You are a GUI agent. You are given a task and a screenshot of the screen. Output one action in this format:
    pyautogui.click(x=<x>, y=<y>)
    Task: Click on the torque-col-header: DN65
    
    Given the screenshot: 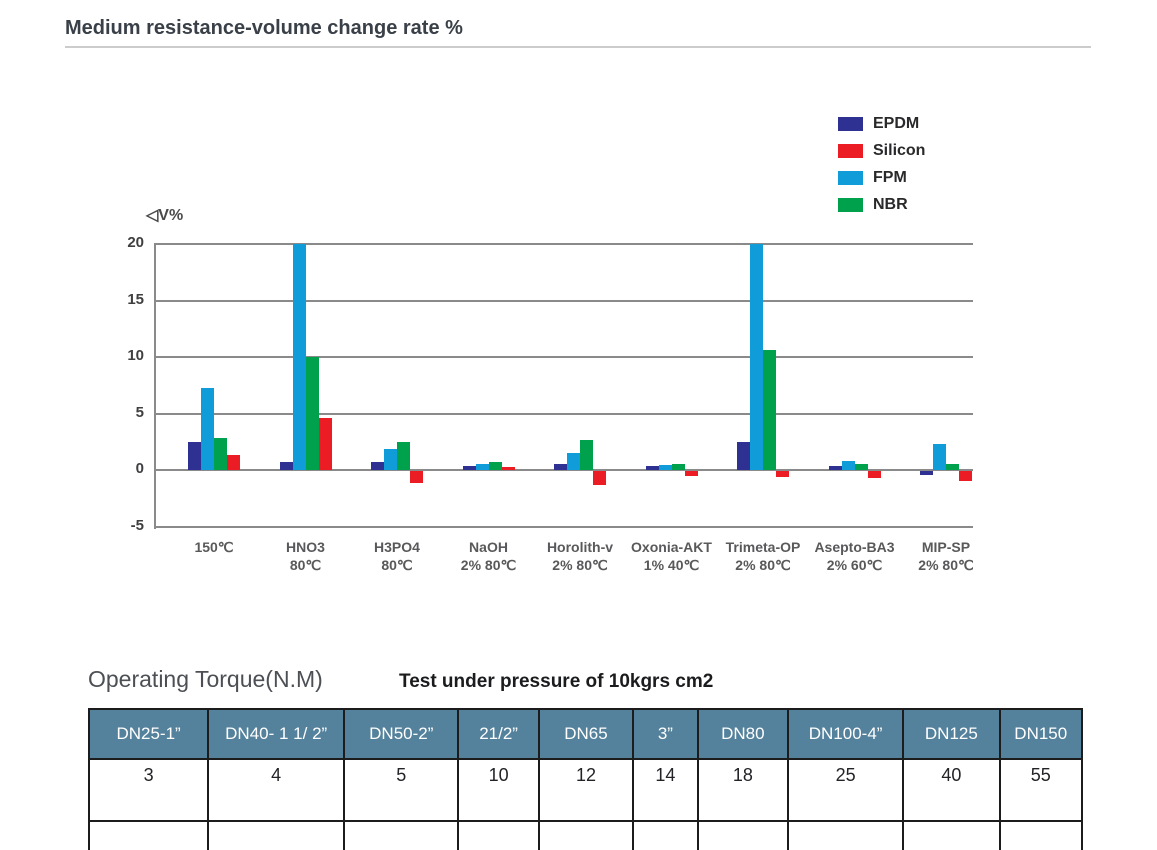 What is the action you would take?
    pyautogui.click(x=586, y=734)
    